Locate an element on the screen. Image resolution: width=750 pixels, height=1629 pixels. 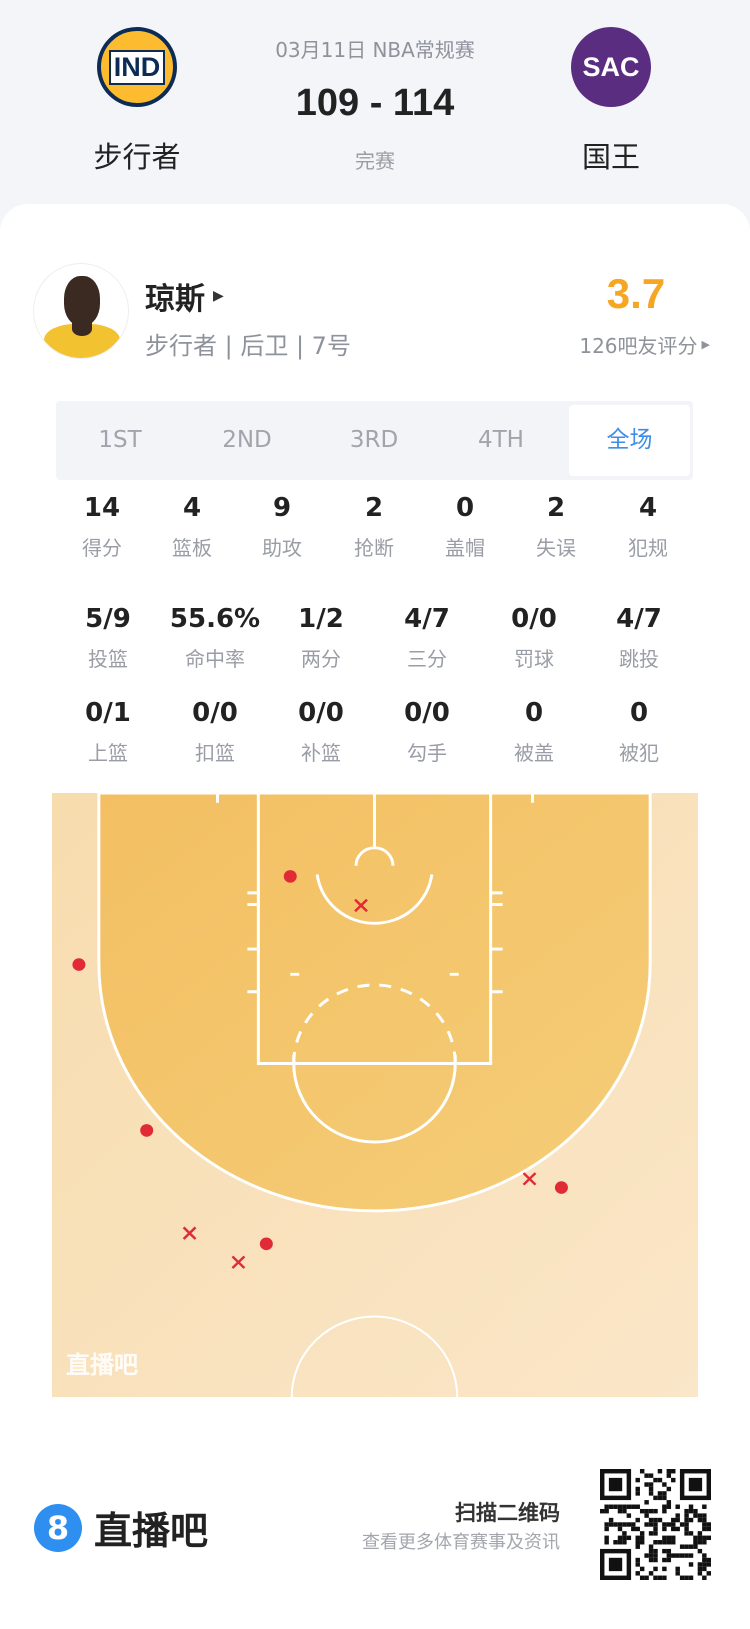
stat-label: 三分 is located at coordinates (427, 659).